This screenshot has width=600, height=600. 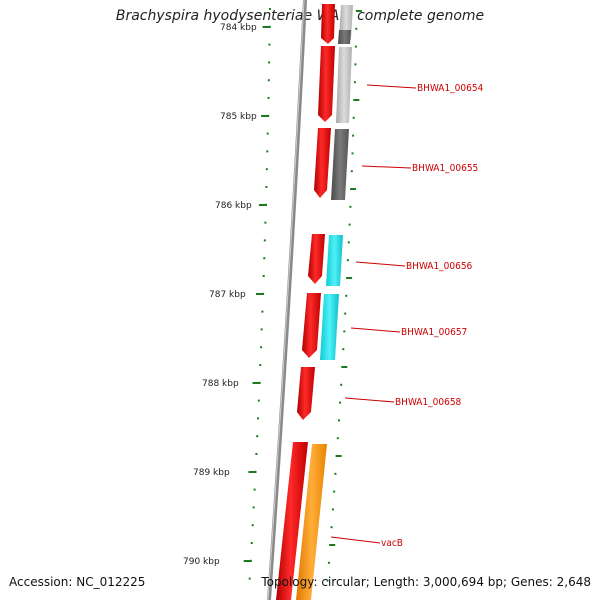 What do you see at coordinates (201, 562) in the screenshot?
I see `ruler-label-790: 790 kbp` at bounding box center [201, 562].